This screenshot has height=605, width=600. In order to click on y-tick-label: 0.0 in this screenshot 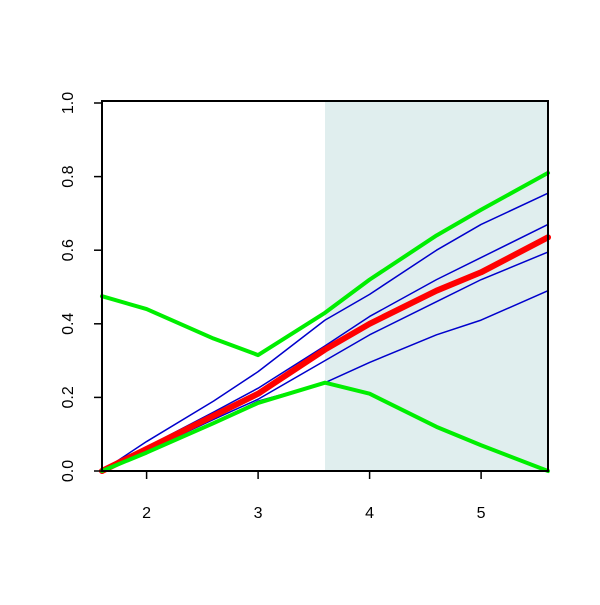, I will do `click(68, 471)`.